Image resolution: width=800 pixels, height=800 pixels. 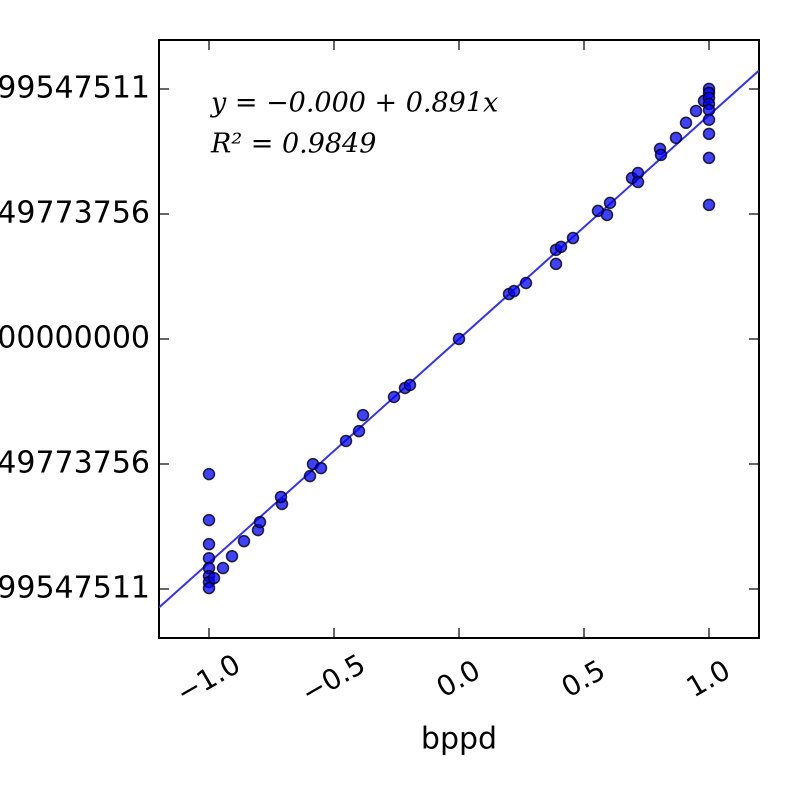 I want to click on equation: y = −0.000 + 0.891x, so click(x=354, y=103).